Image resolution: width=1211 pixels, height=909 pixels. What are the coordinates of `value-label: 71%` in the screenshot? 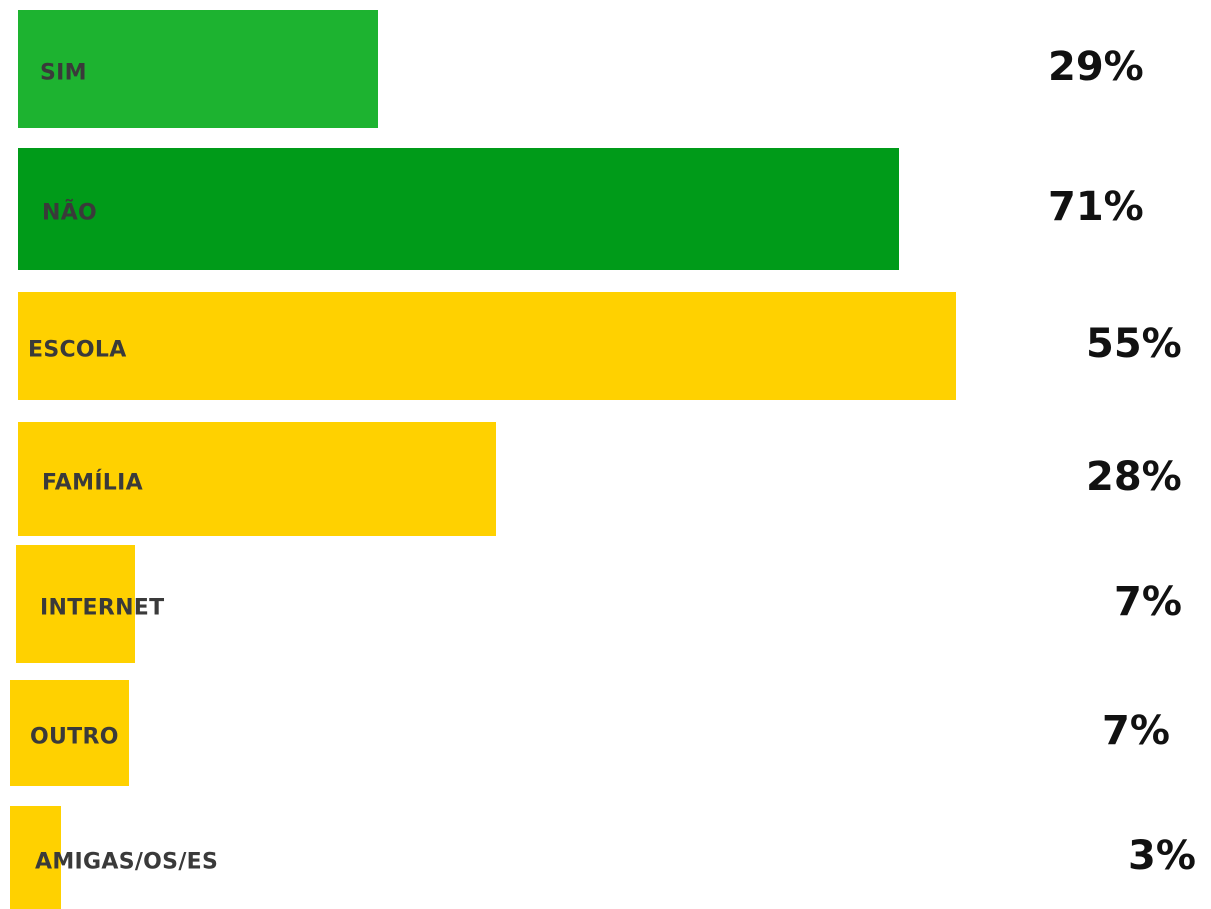 It's located at (1096, 207).